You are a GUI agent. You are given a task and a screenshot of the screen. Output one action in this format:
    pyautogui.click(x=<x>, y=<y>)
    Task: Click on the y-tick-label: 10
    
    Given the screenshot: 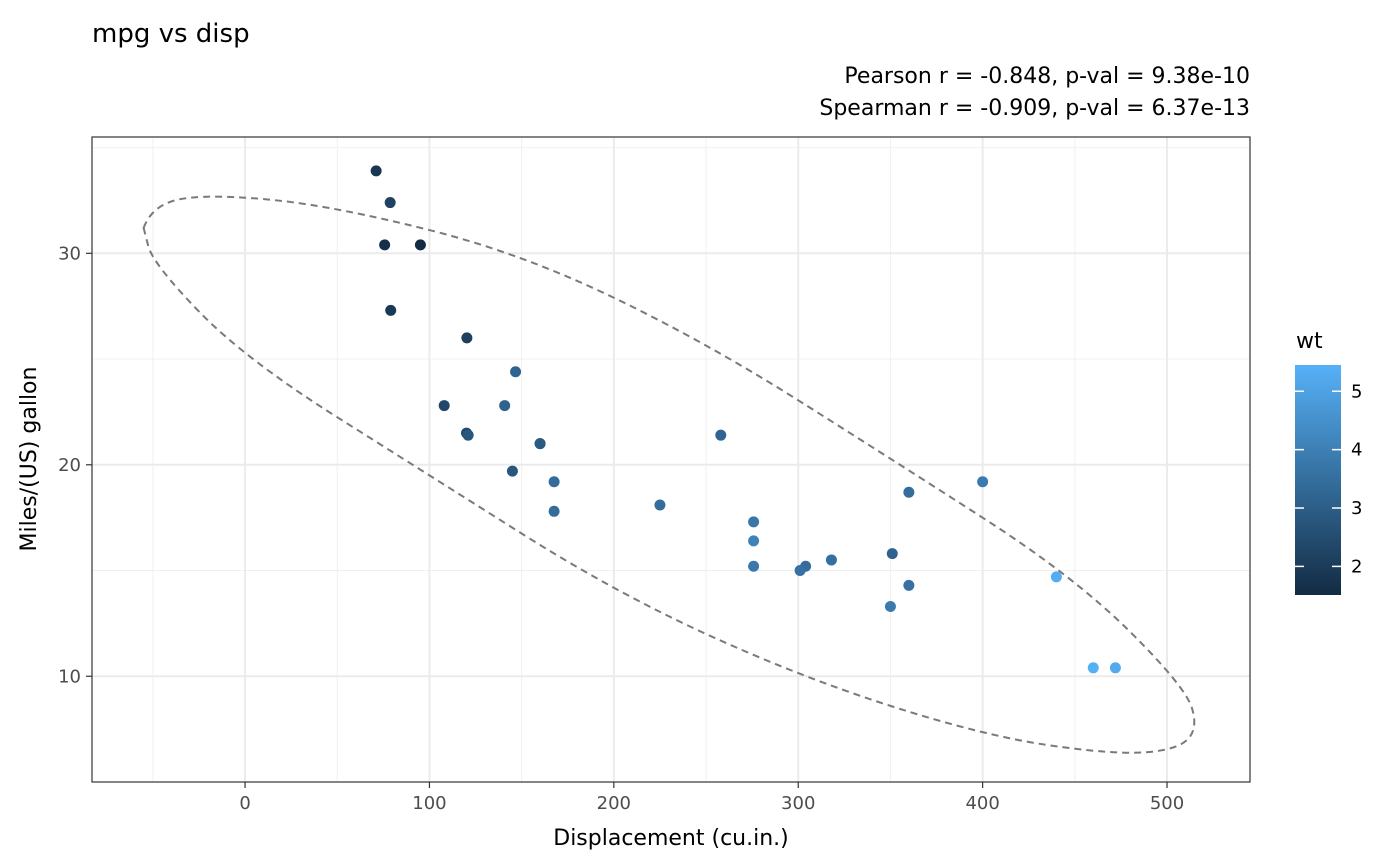 What is the action you would take?
    pyautogui.click(x=69, y=676)
    